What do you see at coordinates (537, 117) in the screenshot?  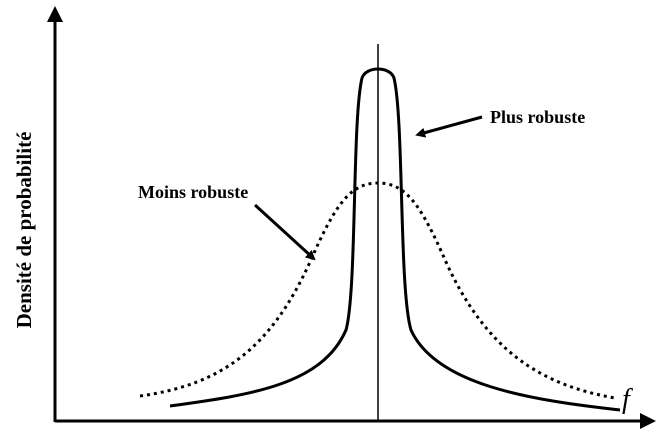 I see `robust-label: Plus robuste` at bounding box center [537, 117].